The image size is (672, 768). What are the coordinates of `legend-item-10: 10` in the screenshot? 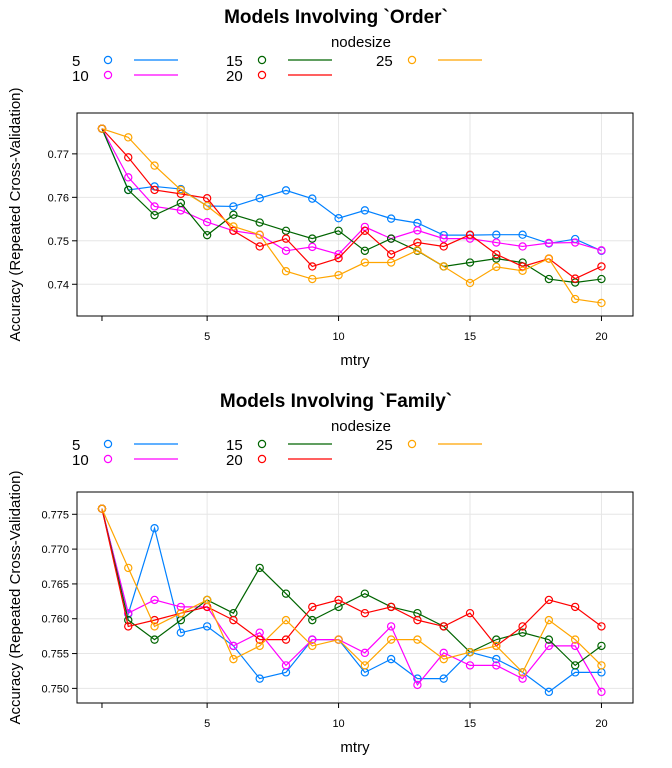 It's located at (125, 76).